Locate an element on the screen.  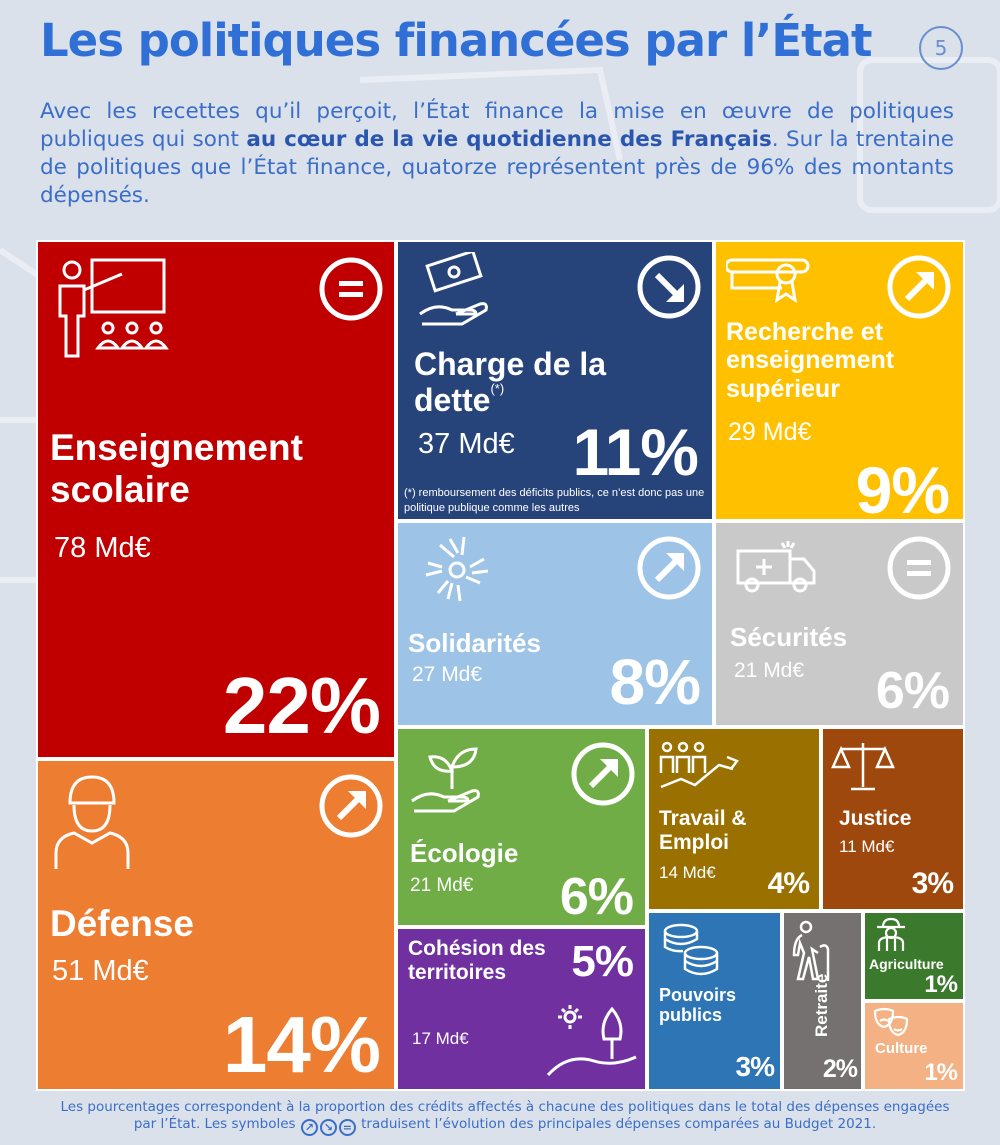
tile-culture-name: Culture is located at coordinates (901, 1048).